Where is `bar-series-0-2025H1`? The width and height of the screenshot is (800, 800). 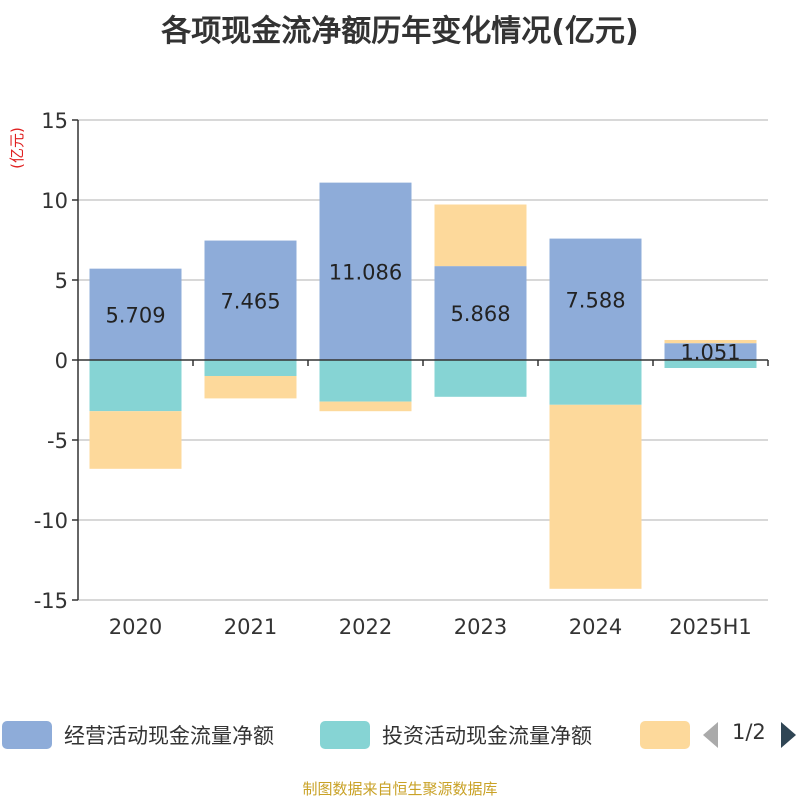 bar-series-0-2025H1 is located at coordinates (710, 351).